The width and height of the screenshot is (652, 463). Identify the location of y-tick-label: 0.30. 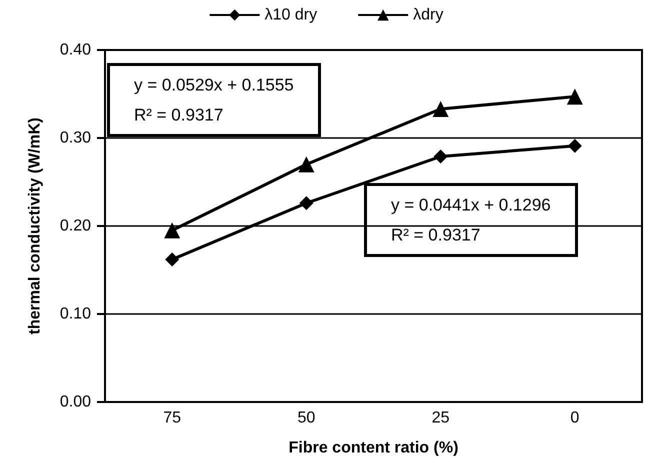
(76, 138).